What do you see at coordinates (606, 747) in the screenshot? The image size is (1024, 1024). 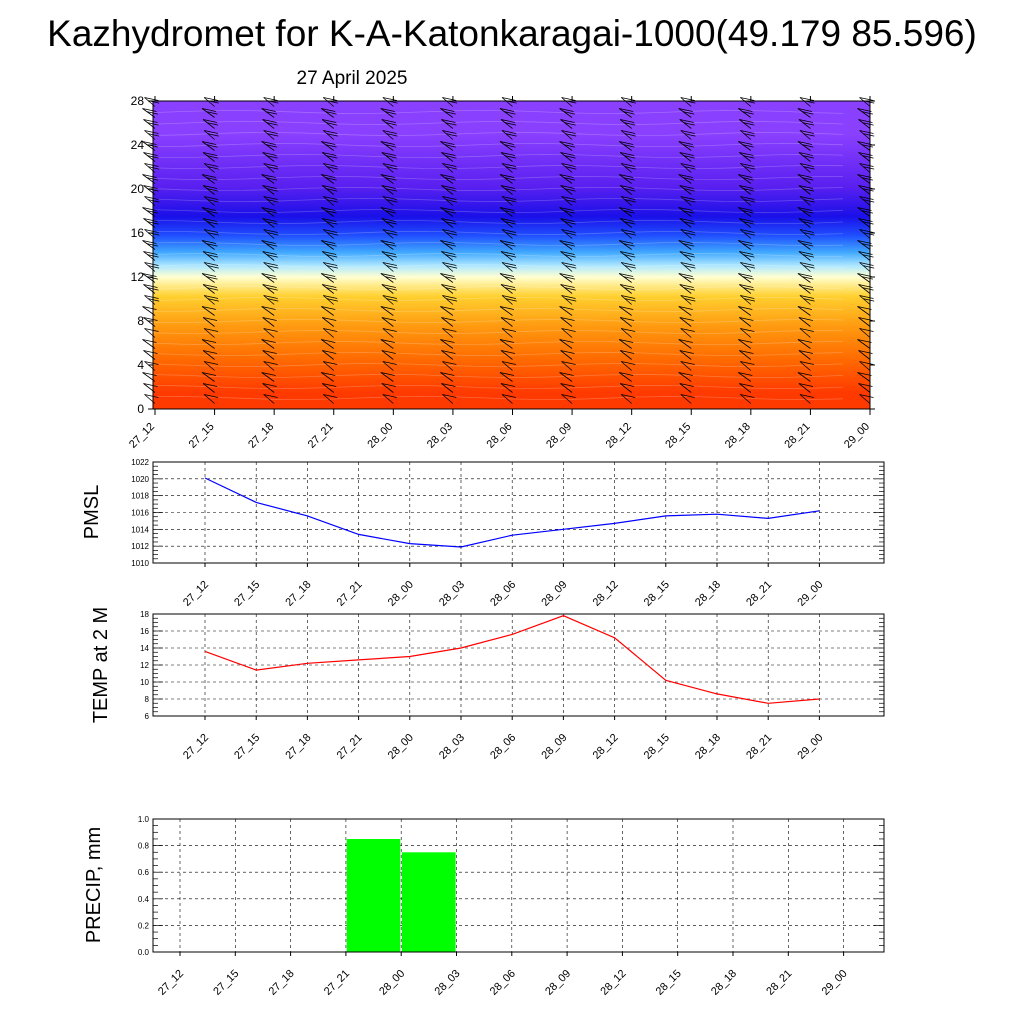 I see `x-tick-label: 28_12` at bounding box center [606, 747].